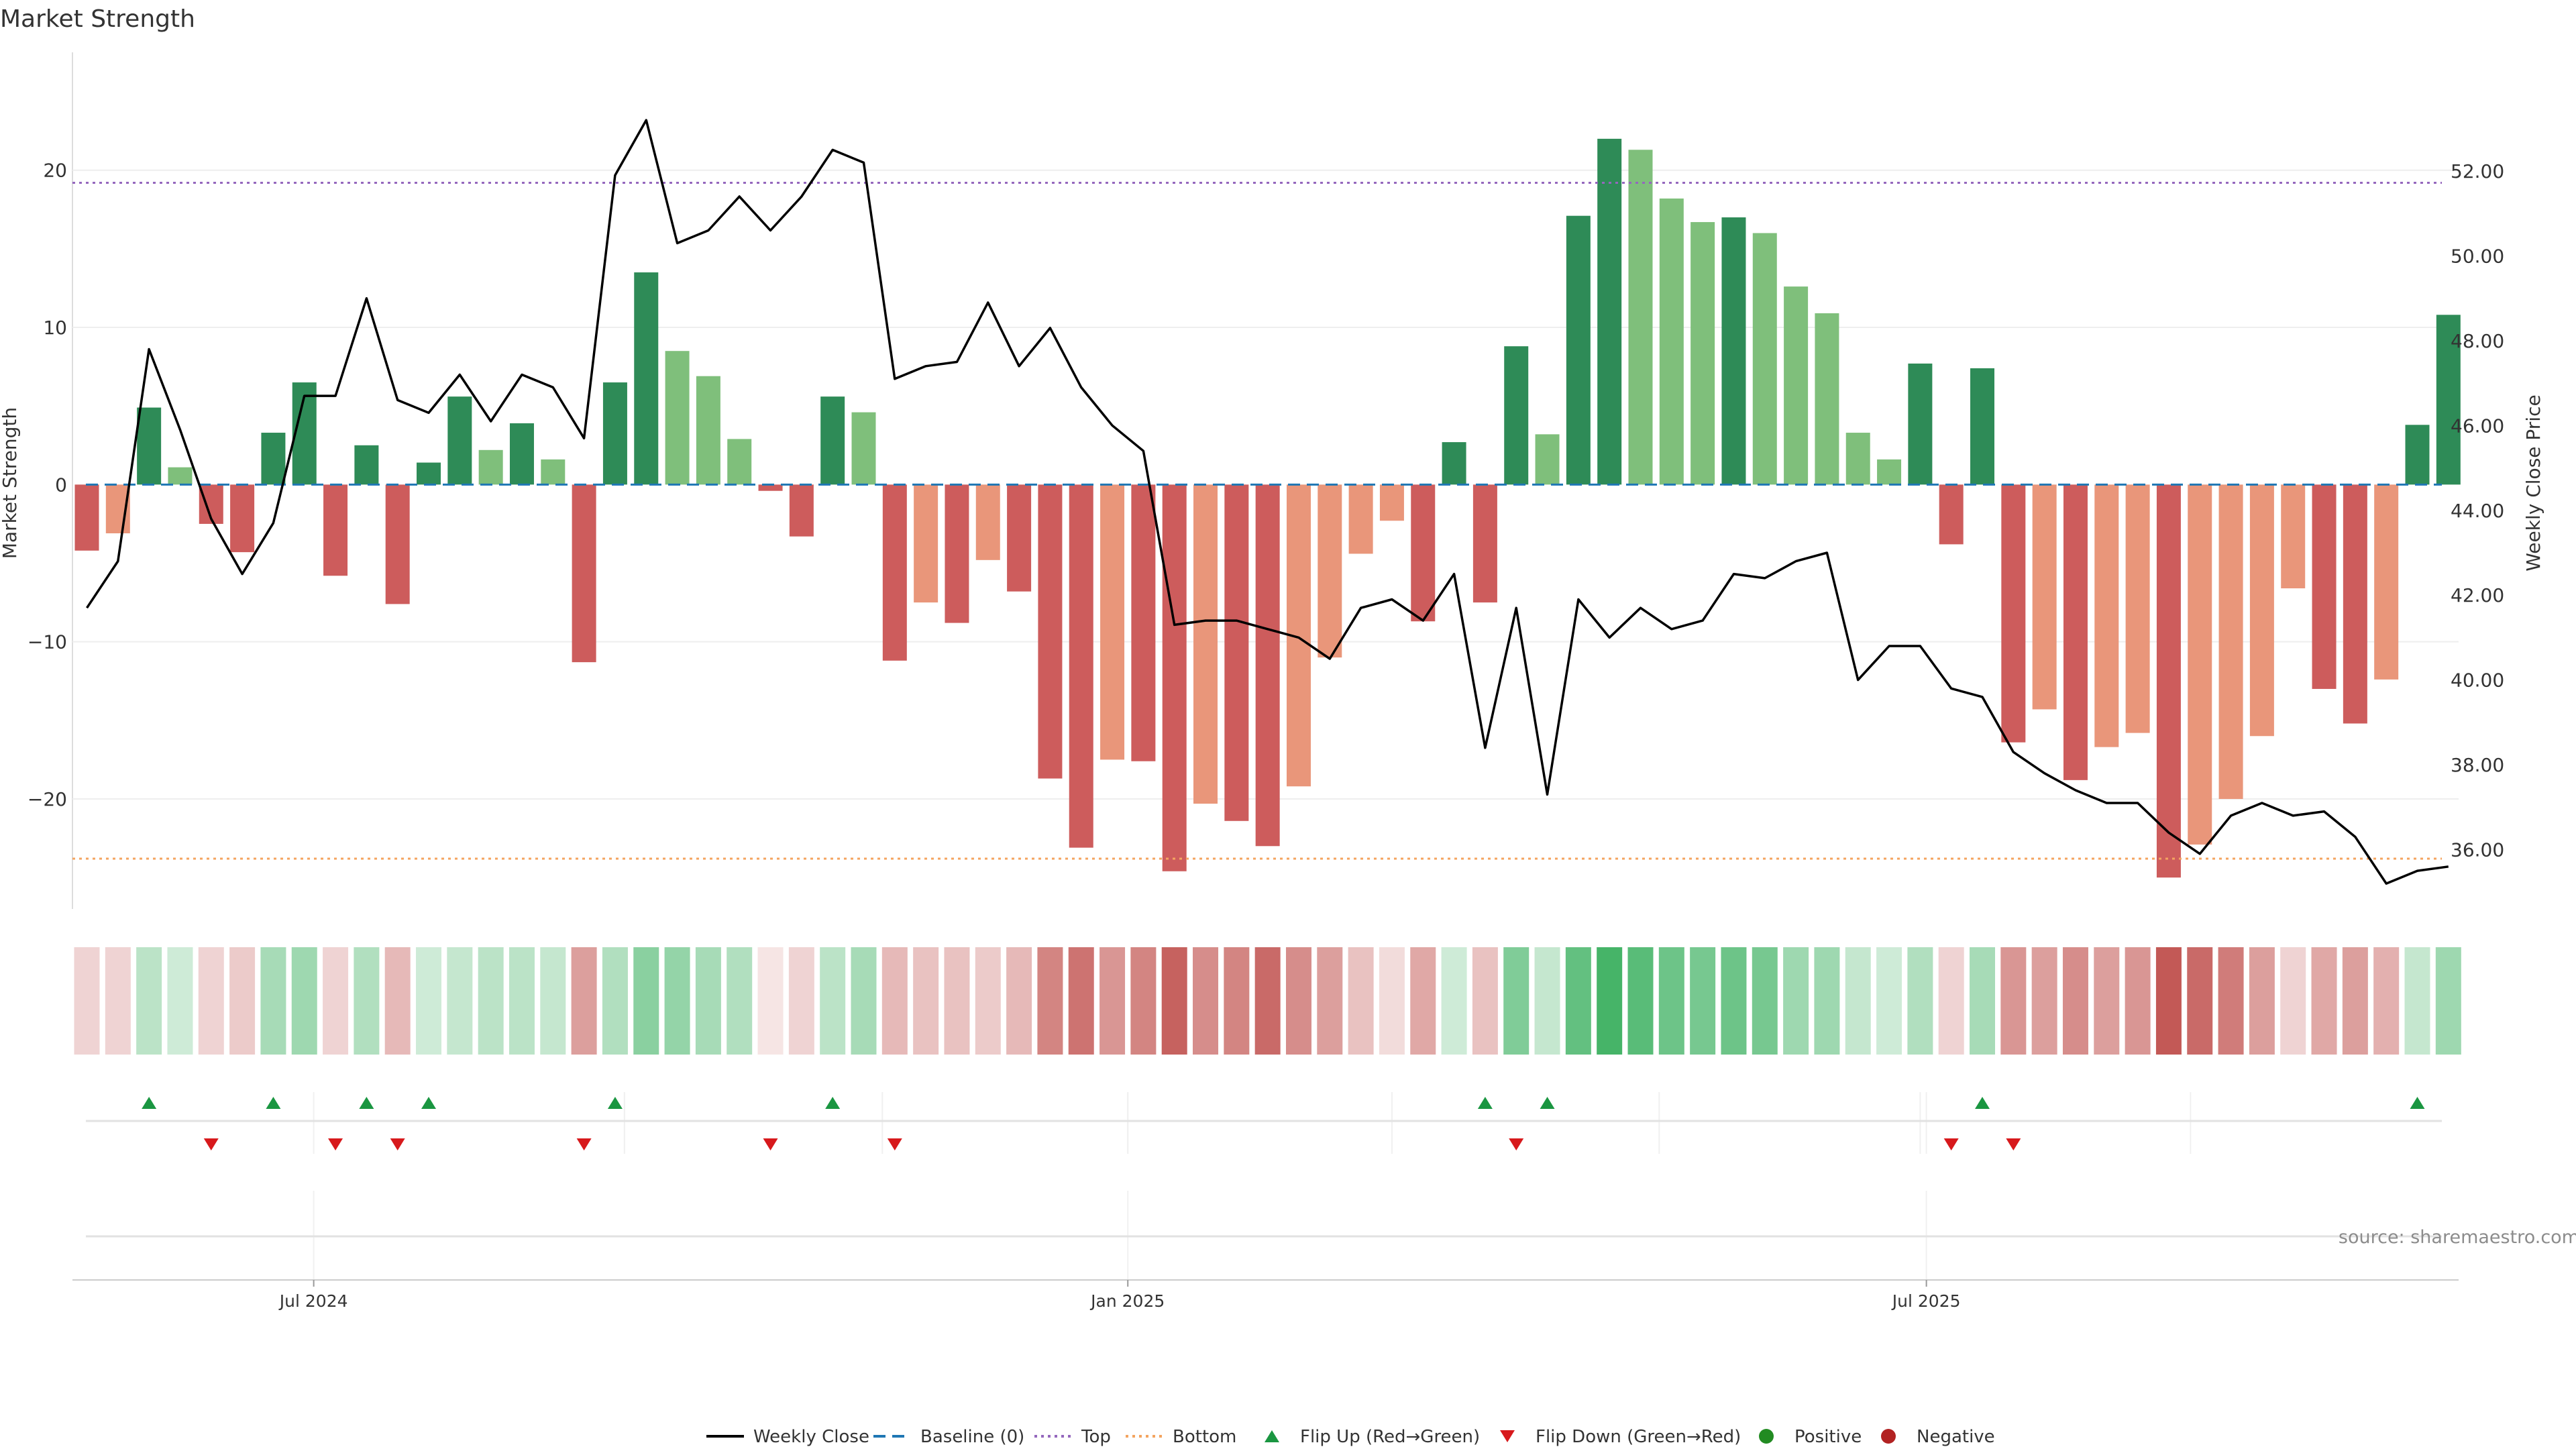 The width and height of the screenshot is (2576, 1449). I want to click on legend-flip-up-swatch, so click(1272, 1436).